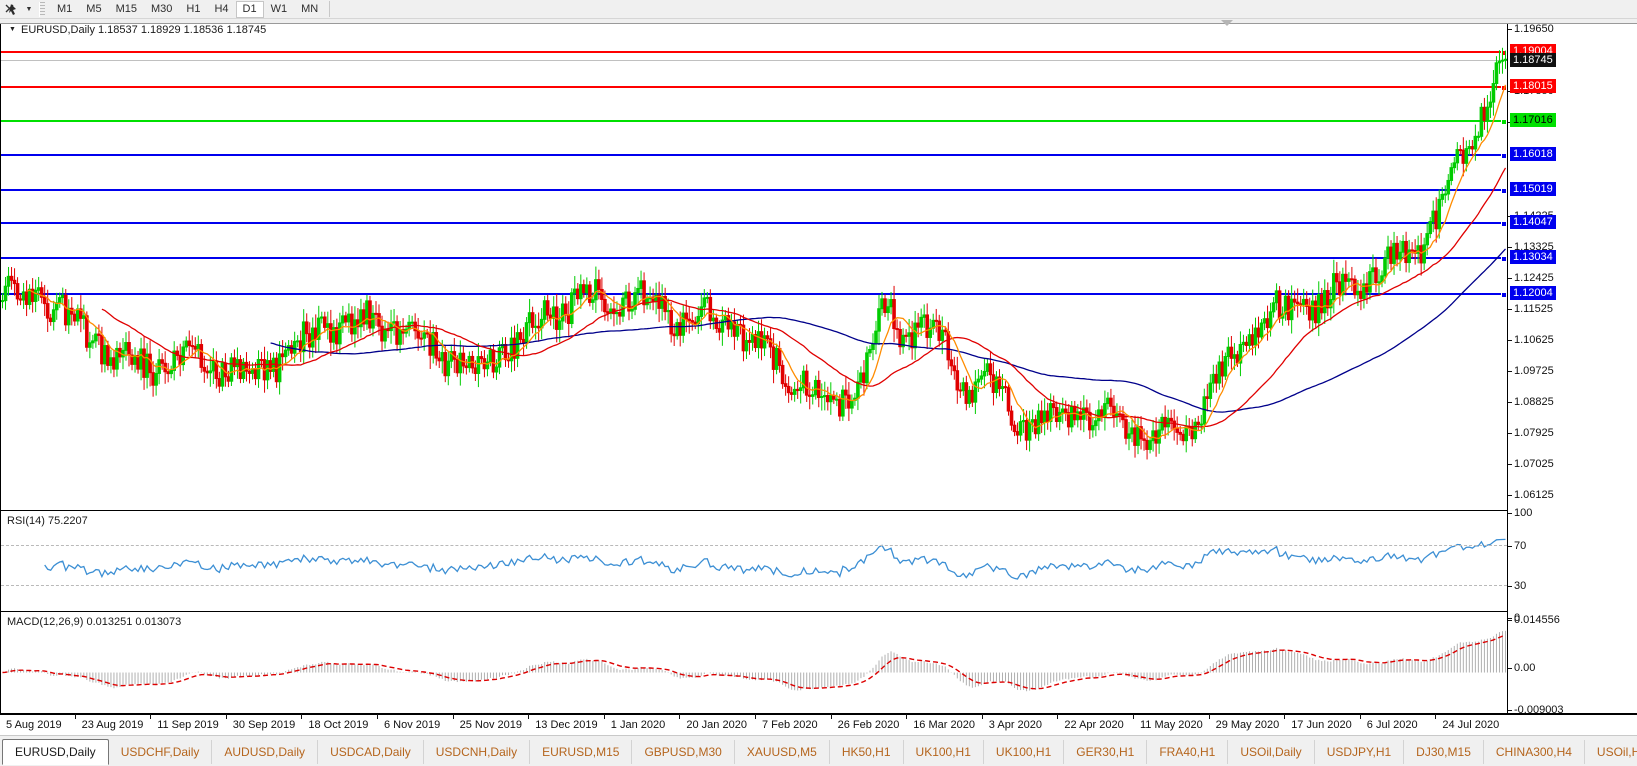  What do you see at coordinates (1611, 752) in the screenshot?
I see `chart-tab-usoil-h: USOil,H` at bounding box center [1611, 752].